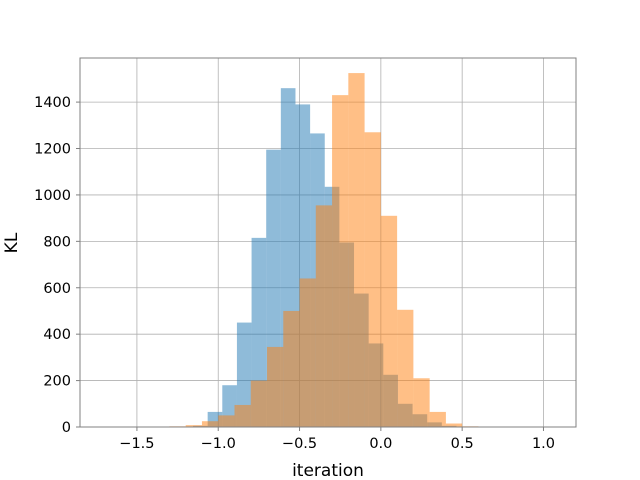 This screenshot has width=640, height=480. What do you see at coordinates (57, 382) in the screenshot?
I see `y-tick-label: 200` at bounding box center [57, 382].